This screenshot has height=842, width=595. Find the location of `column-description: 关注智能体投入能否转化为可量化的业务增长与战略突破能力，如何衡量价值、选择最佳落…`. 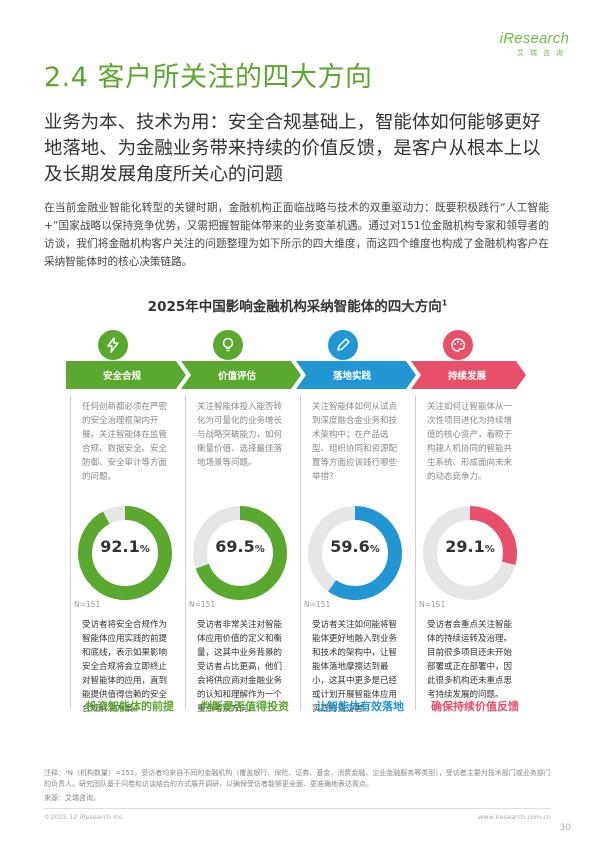

column-description: 关注智能体投入能否转化为可量化的业务增长与战略突破能力，如何衡量价值、选择最佳落… is located at coordinates (240, 435).